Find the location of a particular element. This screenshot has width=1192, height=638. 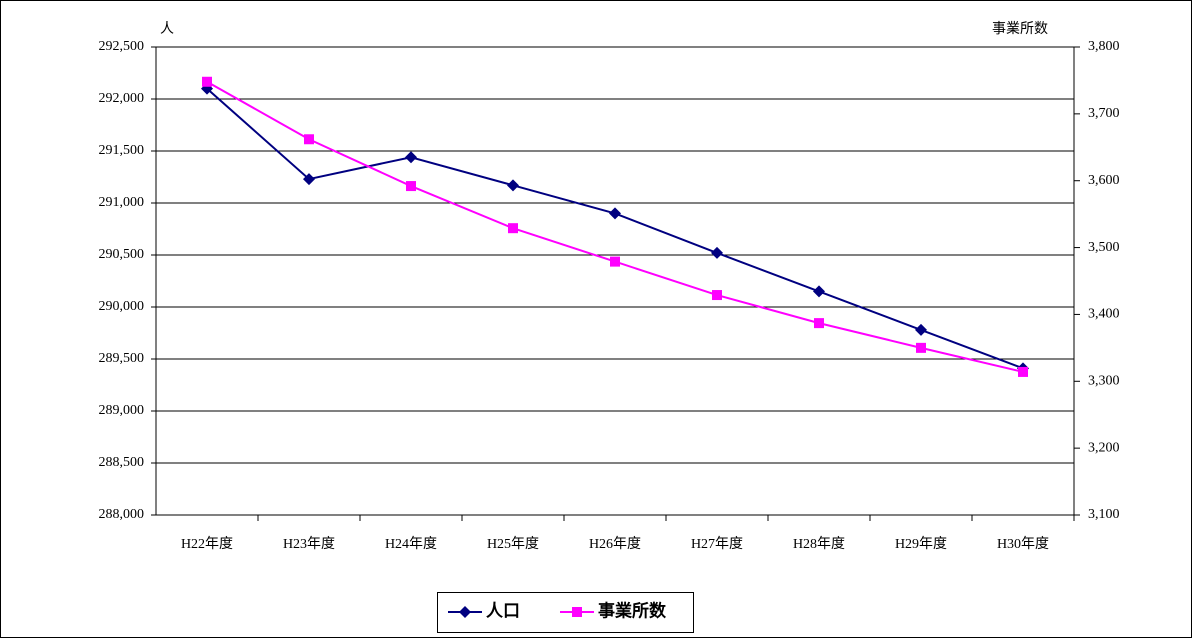

legend-label: 人口 is located at coordinates (503, 610).